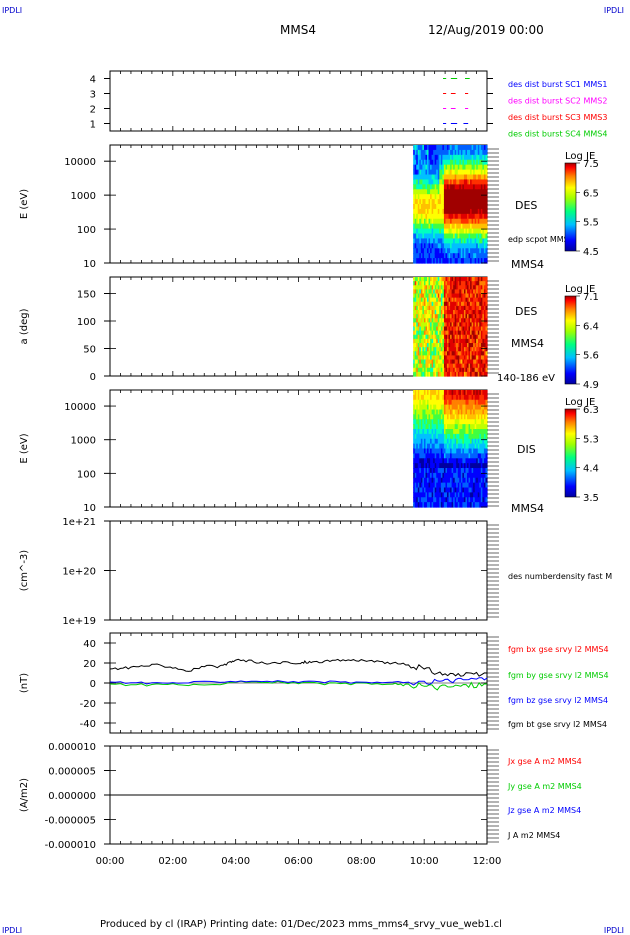 Image resolution: width=630 pixels, height=935 pixels. Describe the element at coordinates (24, 326) in the screenshot. I see `des-pitch-ylabel: a (deg)` at that location.